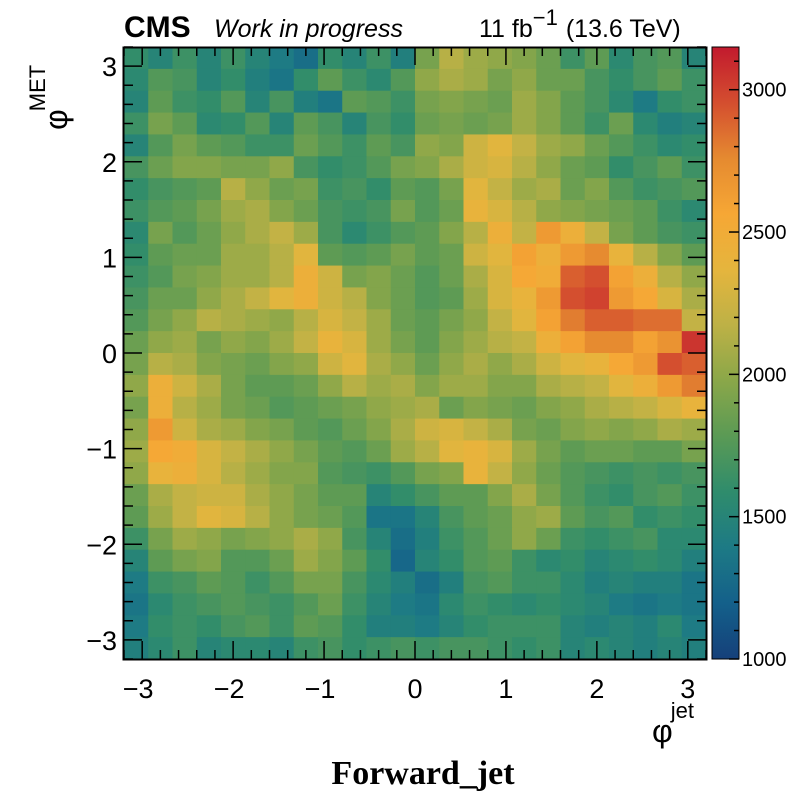  Describe the element at coordinates (687, 689) in the screenshot. I see `x-tick-label: 3` at that location.